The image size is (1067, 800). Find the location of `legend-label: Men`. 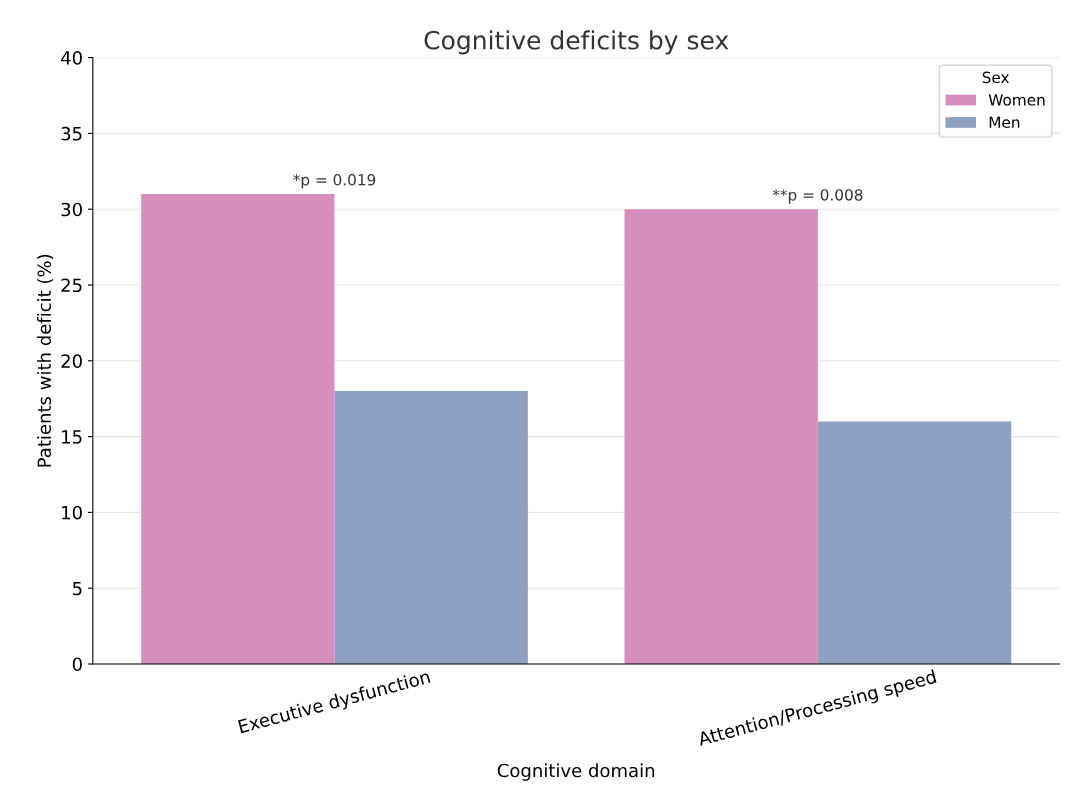

legend-label: Men is located at coordinates (1004, 122).